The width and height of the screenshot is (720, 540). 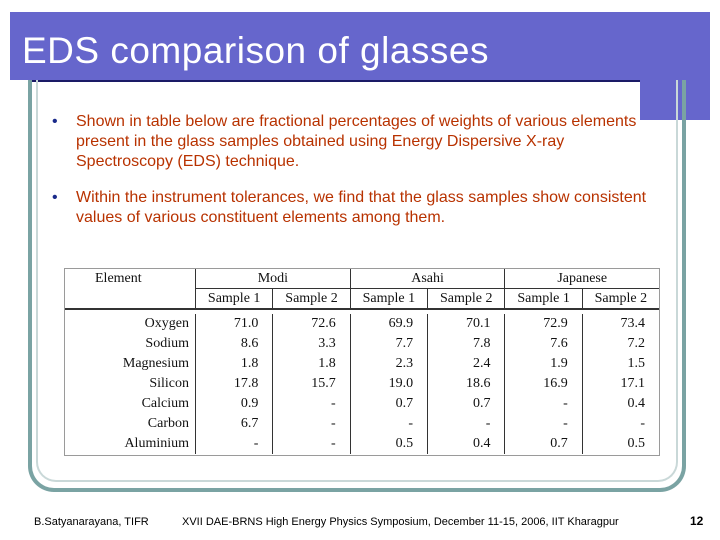 What do you see at coordinates (336, 86) in the screenshot?
I see `title-underline` at bounding box center [336, 86].